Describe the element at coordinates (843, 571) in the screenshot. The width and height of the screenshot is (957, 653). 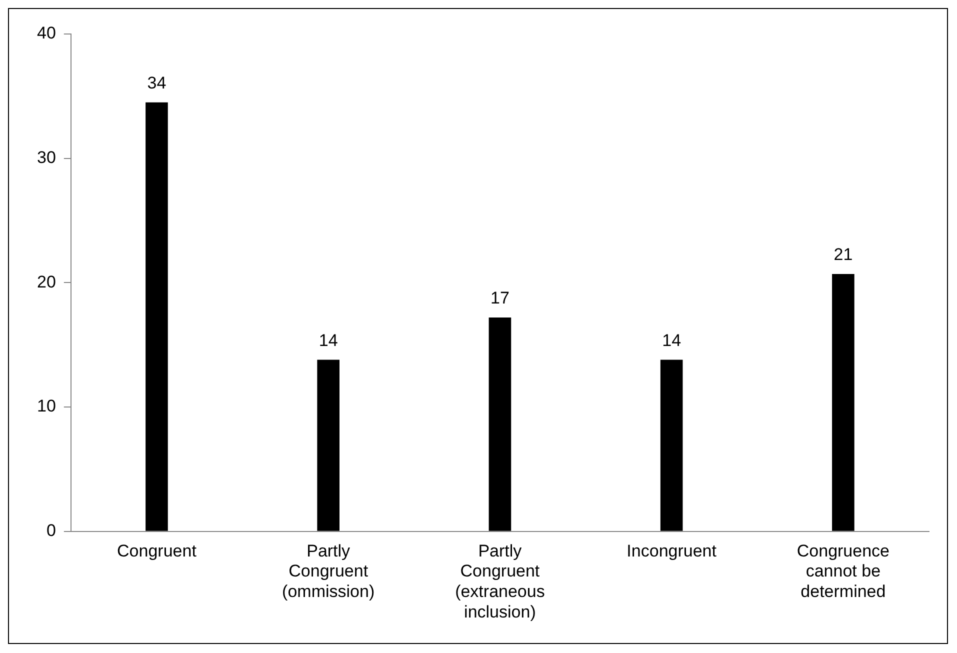
I see `x-tick-label: Congruence cannot be determined` at that location.